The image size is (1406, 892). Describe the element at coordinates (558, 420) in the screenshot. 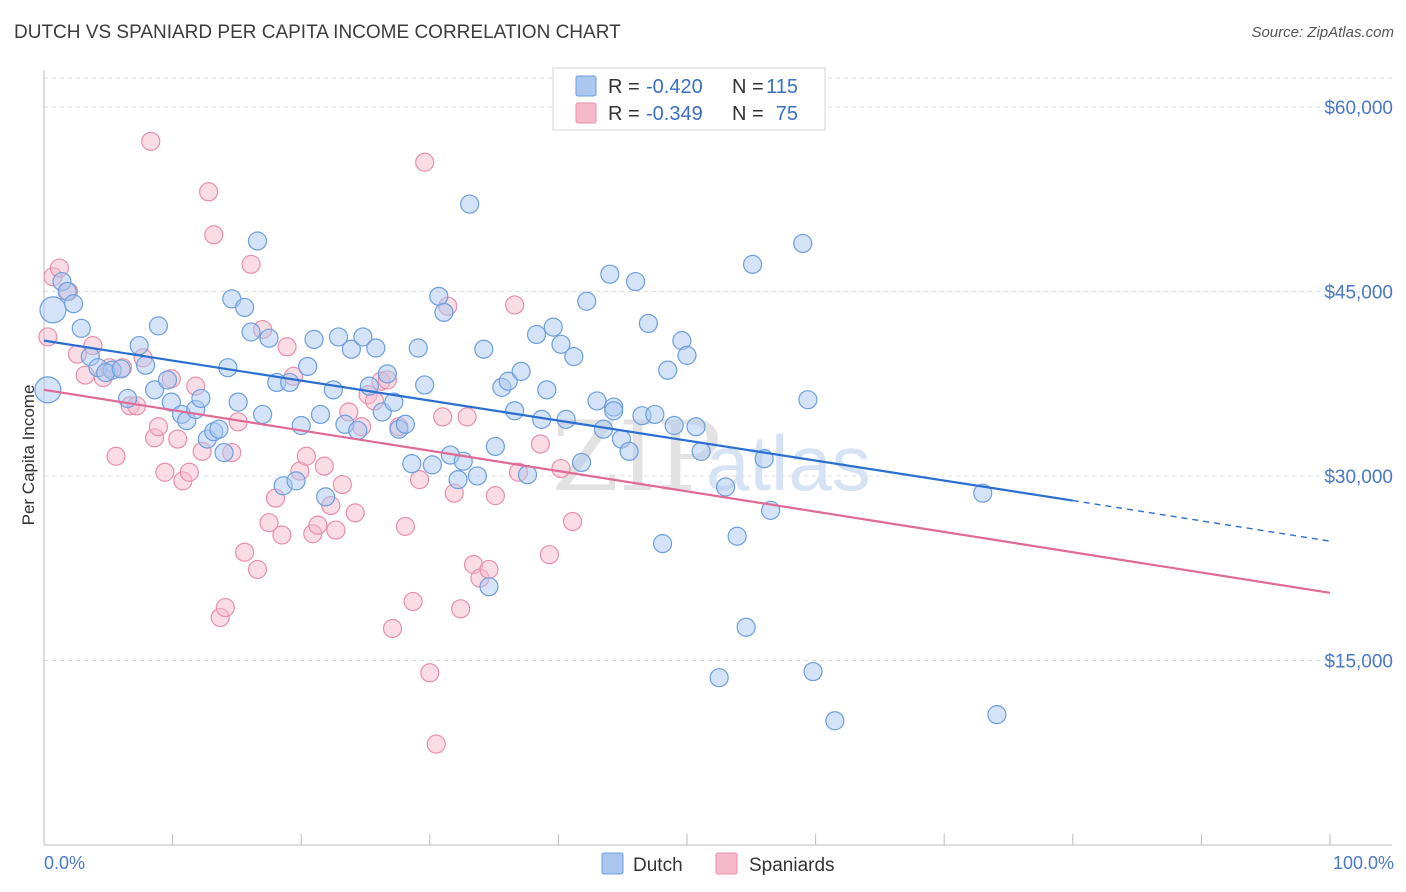

I see `dutch-trend-line` at that location.